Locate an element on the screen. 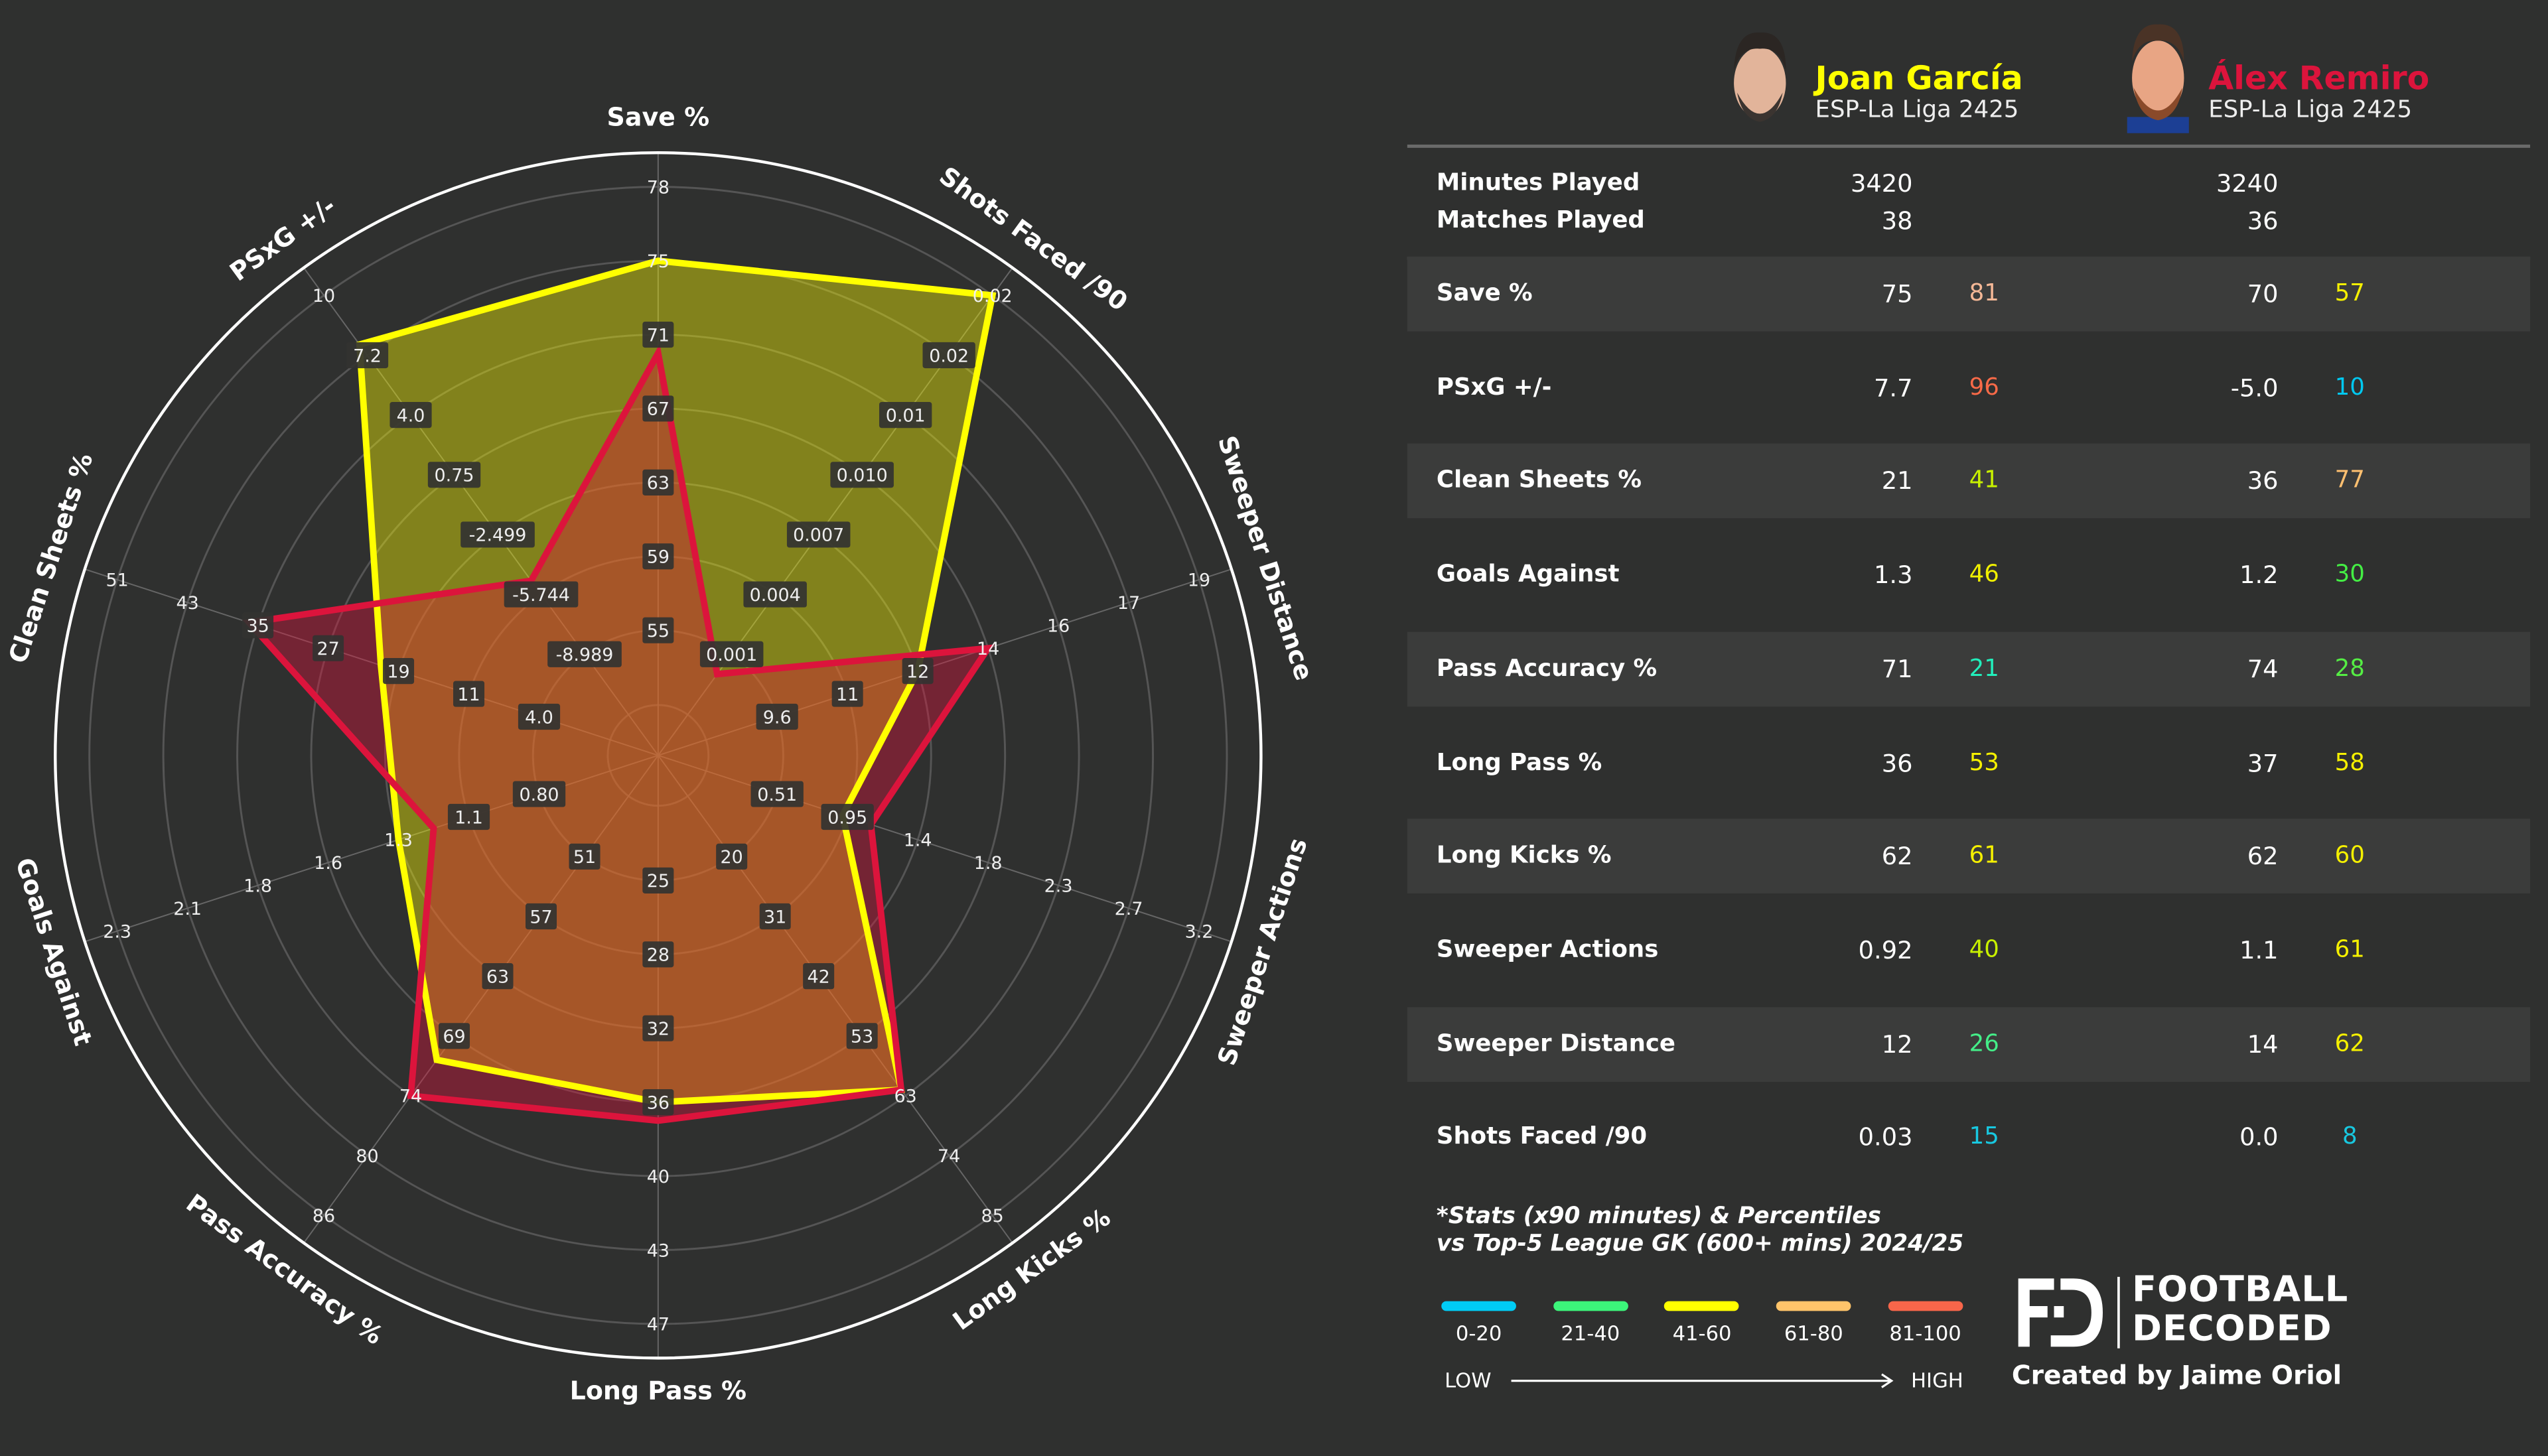  tick-label-text: 16 is located at coordinates (1058, 626).